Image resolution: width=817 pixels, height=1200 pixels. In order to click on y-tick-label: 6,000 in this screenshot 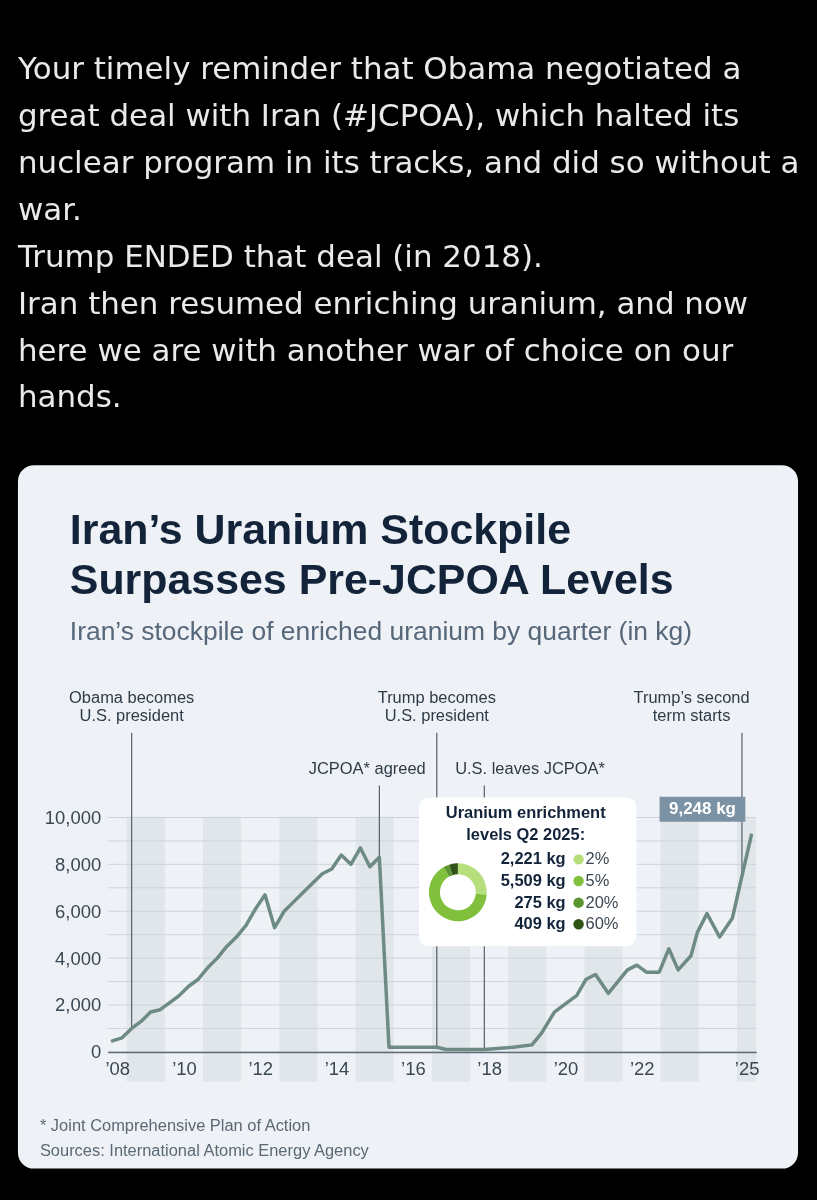, I will do `click(78, 911)`.